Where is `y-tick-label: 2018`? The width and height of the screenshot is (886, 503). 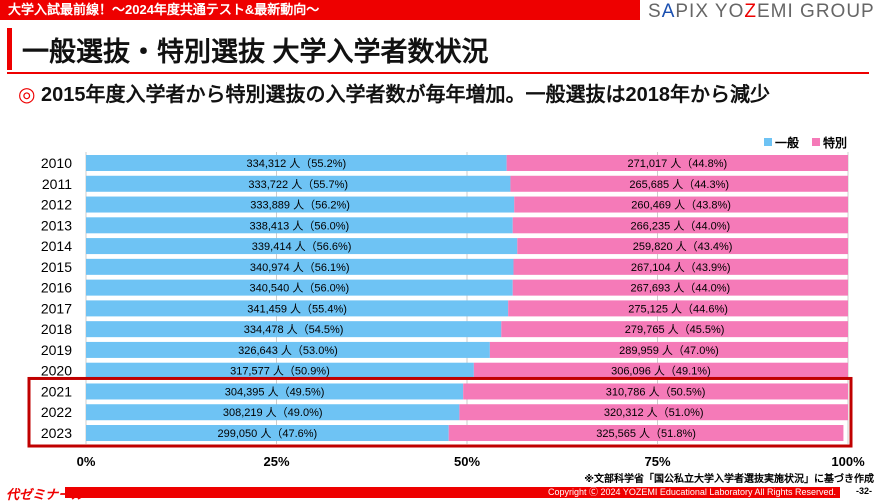 y-tick-label: 2018 is located at coordinates (56, 329).